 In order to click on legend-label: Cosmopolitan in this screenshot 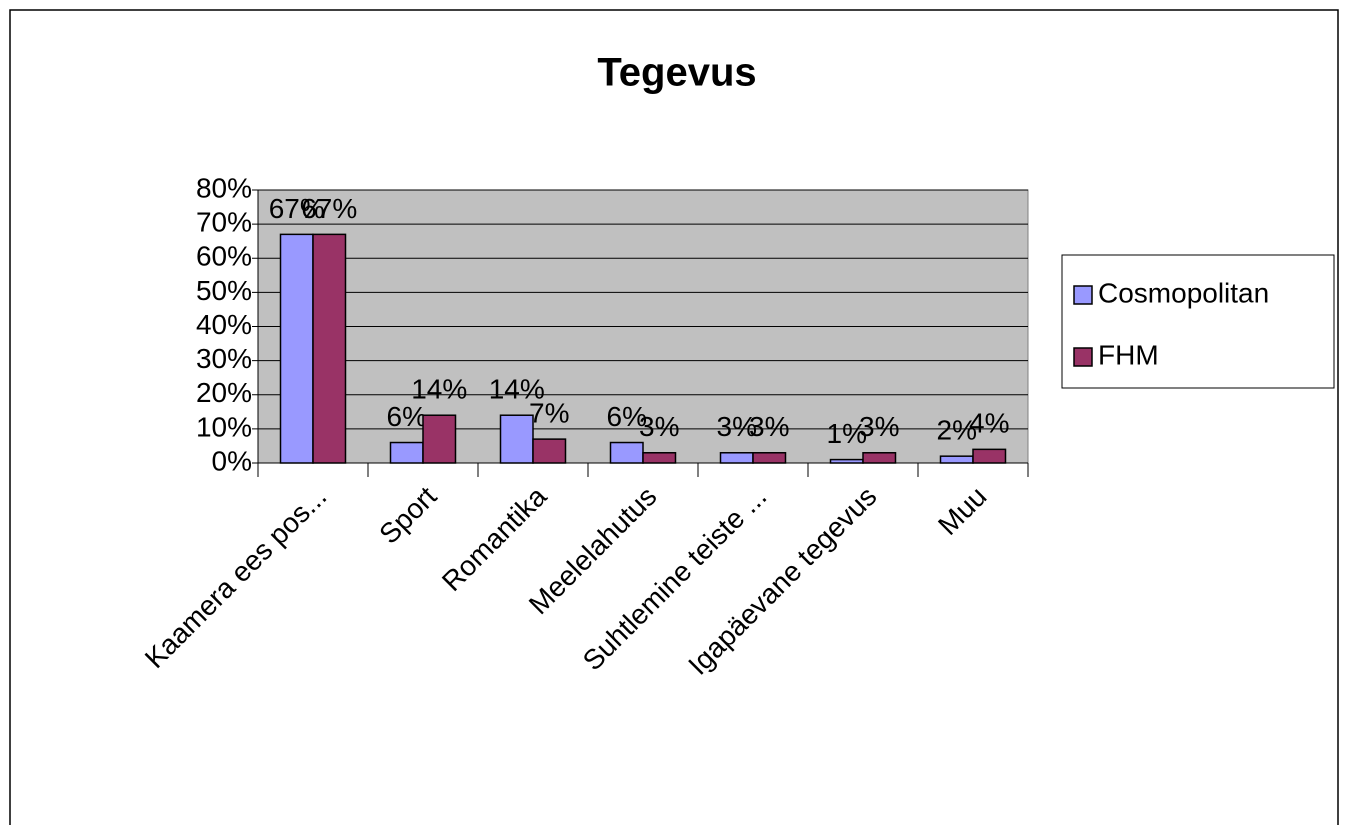, I will do `click(1183, 292)`.